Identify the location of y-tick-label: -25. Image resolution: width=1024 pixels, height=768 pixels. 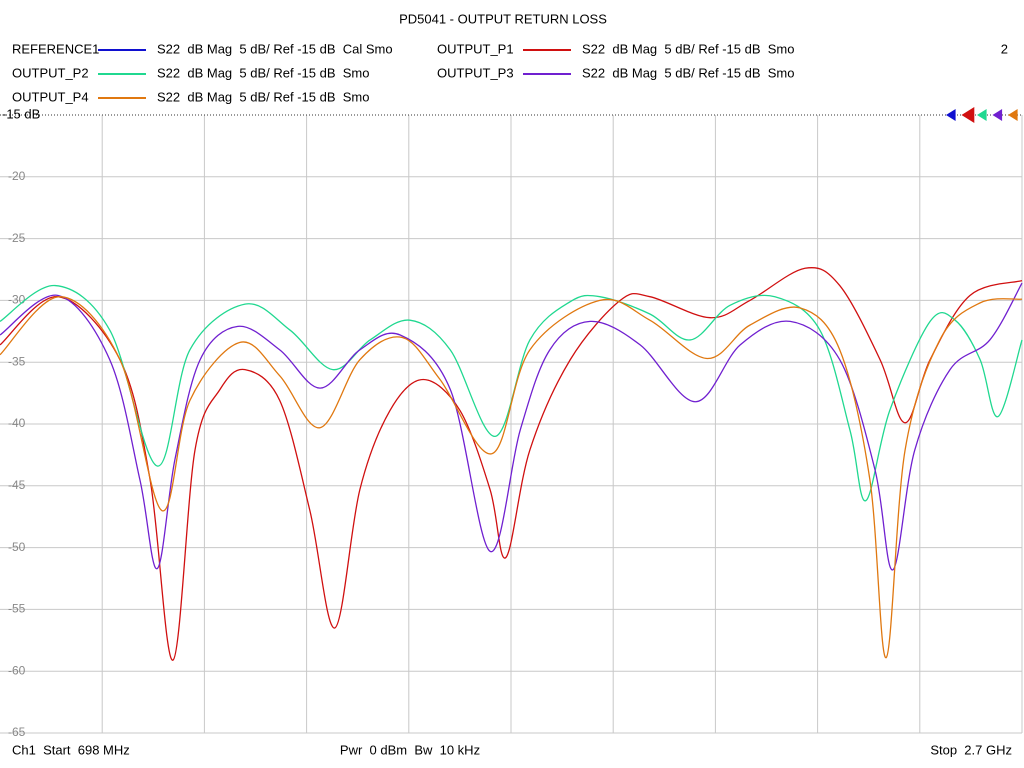
(17, 238).